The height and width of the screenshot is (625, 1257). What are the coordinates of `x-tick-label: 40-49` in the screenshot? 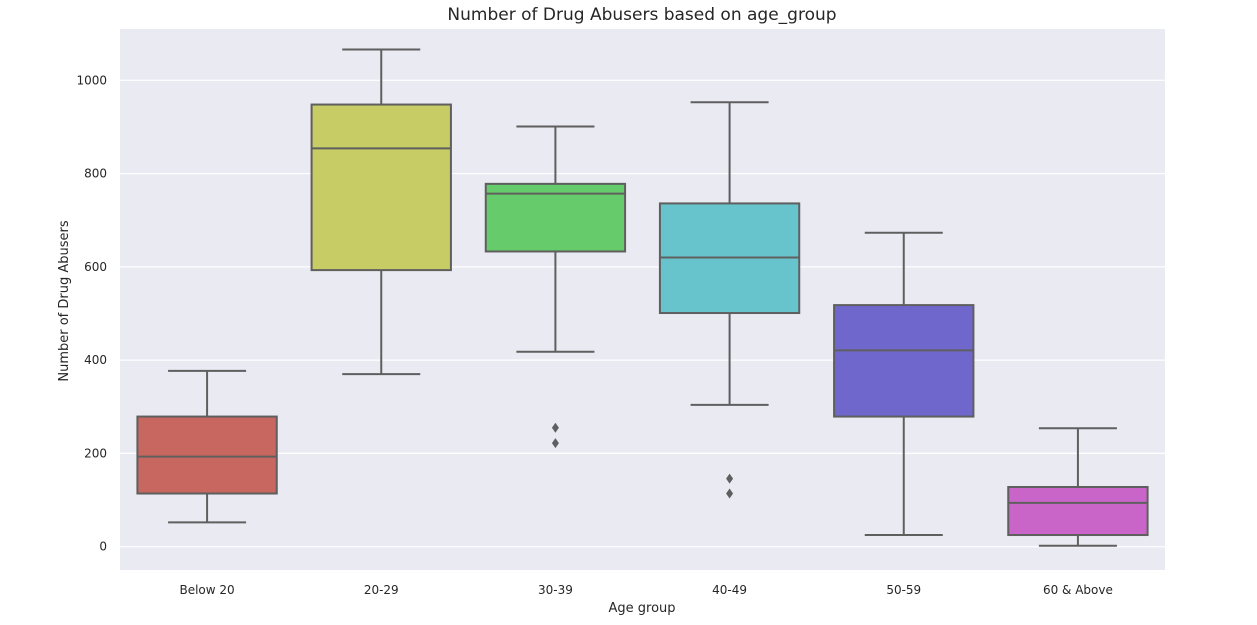 It's located at (729, 590).